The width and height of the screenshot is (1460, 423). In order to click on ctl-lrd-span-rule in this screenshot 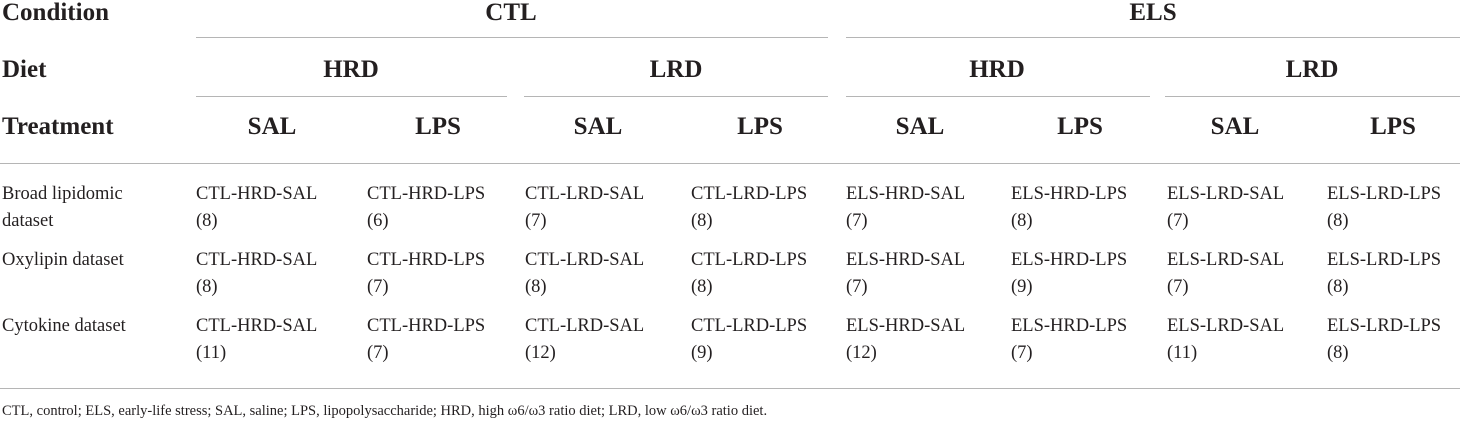, I will do `click(676, 96)`.